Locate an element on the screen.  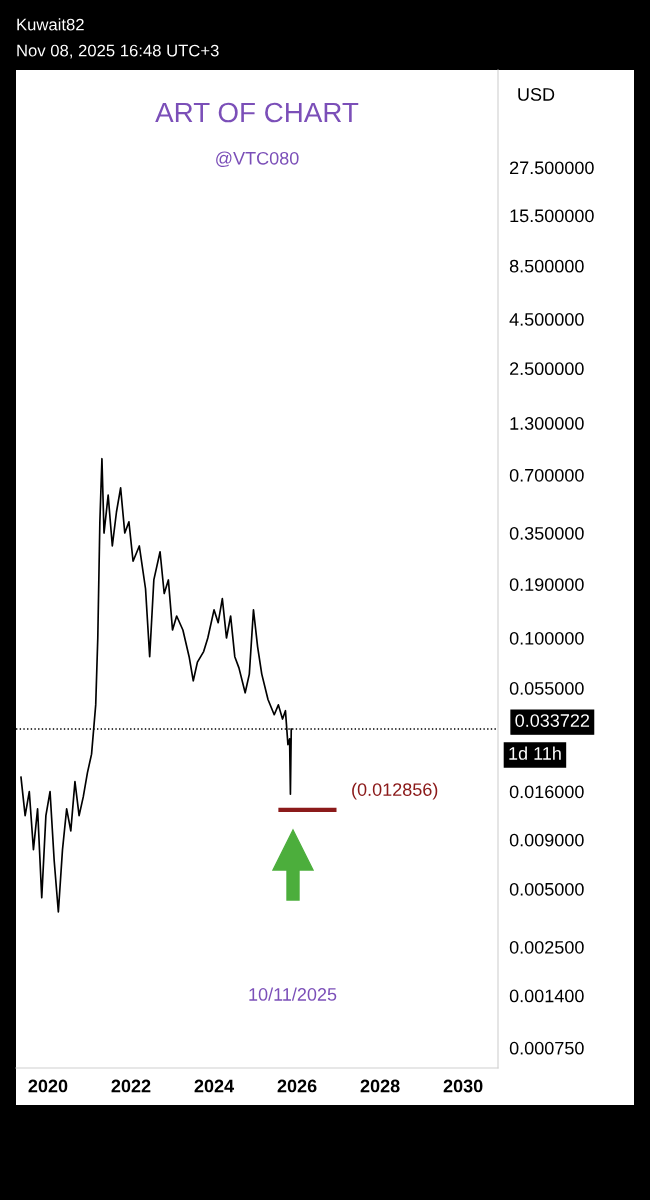
y-tick-label: 8.500000 is located at coordinates (546, 266).